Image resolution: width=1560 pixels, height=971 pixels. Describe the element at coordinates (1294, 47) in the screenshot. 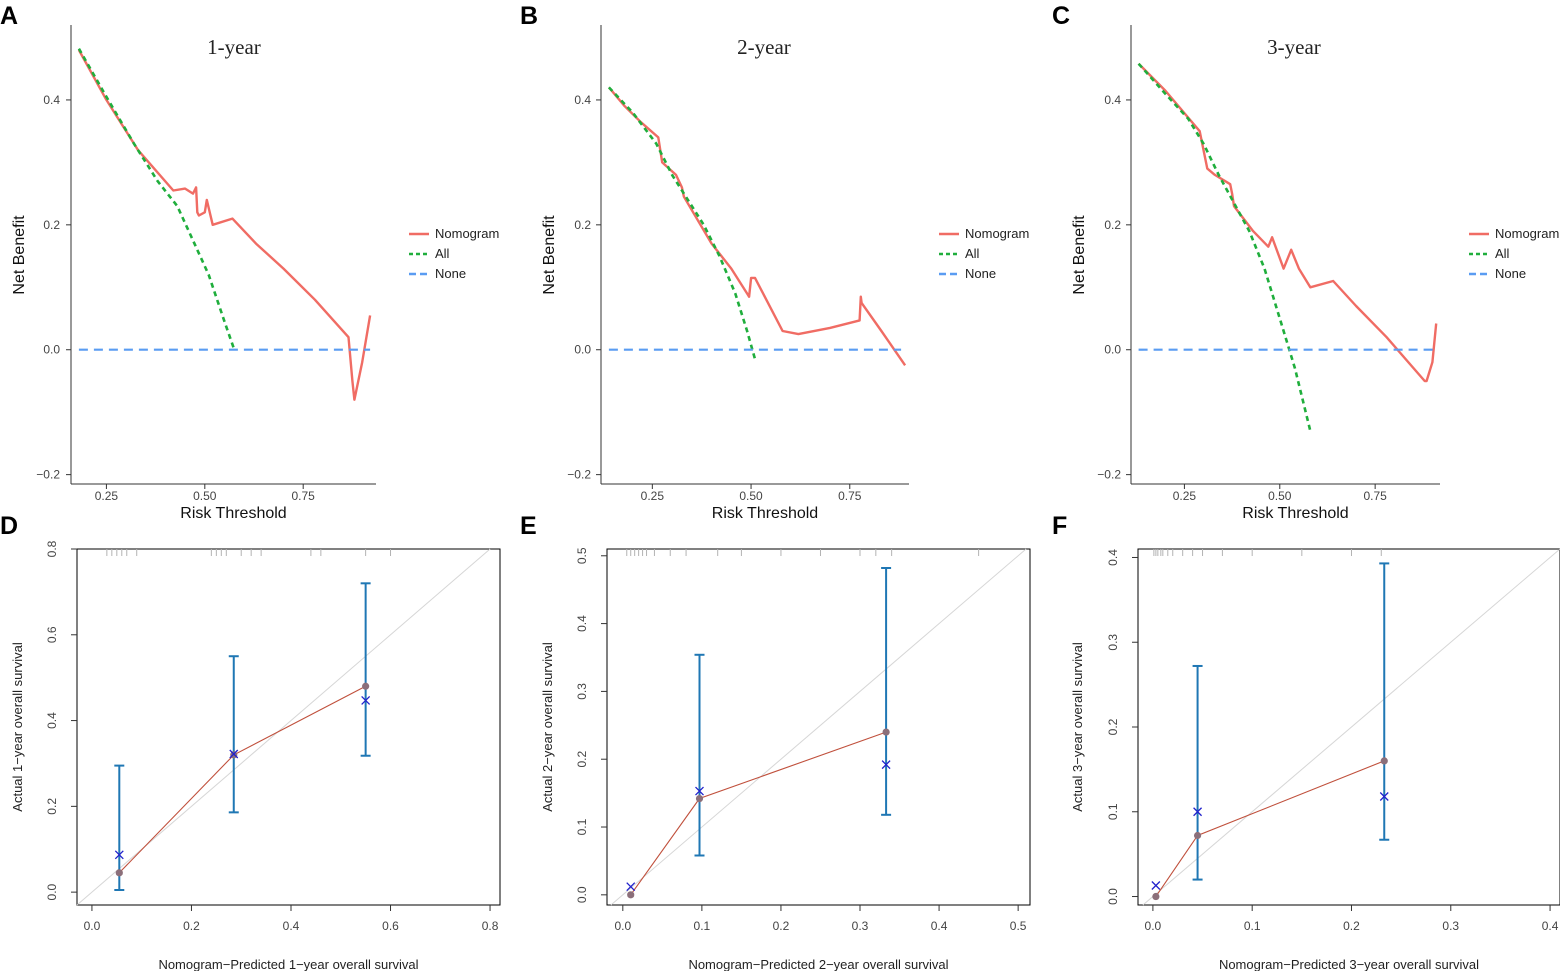

I see `panel-title: 3-year` at that location.